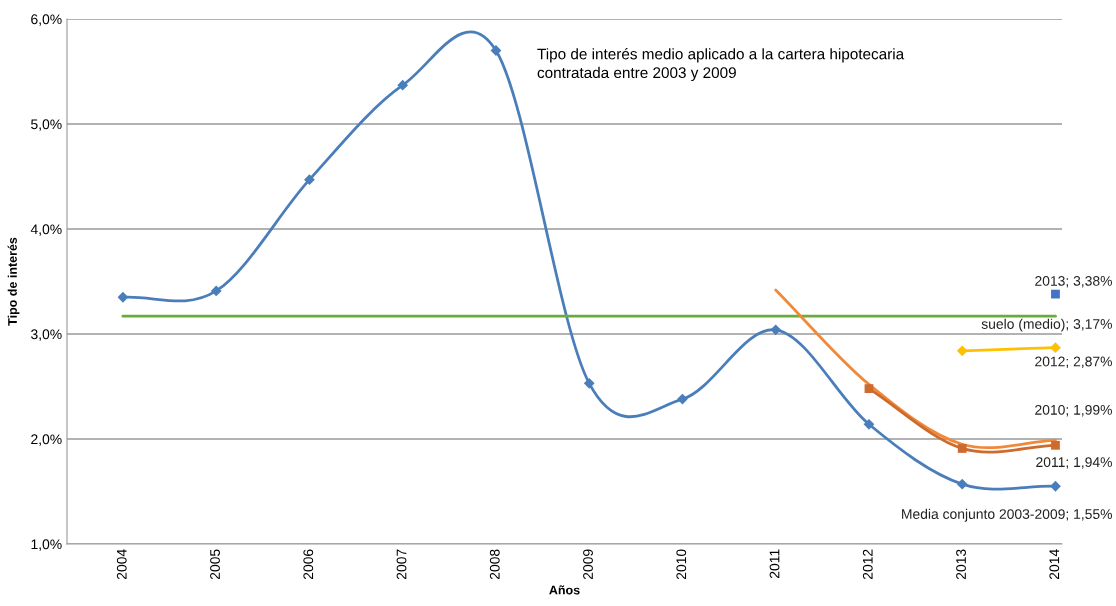 This screenshot has height=606, width=1116. What do you see at coordinates (721, 65) in the screenshot?
I see `annotation: Tipo de interés medio aplicado a la cartera hipotecaria contratada entre 2003 y 2009` at bounding box center [721, 65].